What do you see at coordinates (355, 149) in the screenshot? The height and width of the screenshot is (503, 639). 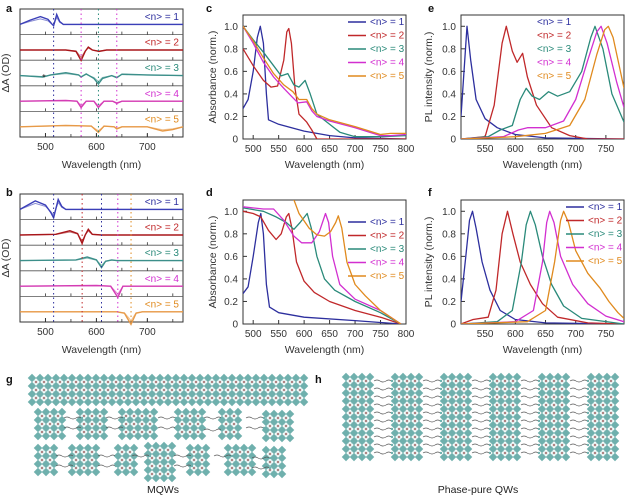 I see `x-tick-label: 700` at bounding box center [355, 149].